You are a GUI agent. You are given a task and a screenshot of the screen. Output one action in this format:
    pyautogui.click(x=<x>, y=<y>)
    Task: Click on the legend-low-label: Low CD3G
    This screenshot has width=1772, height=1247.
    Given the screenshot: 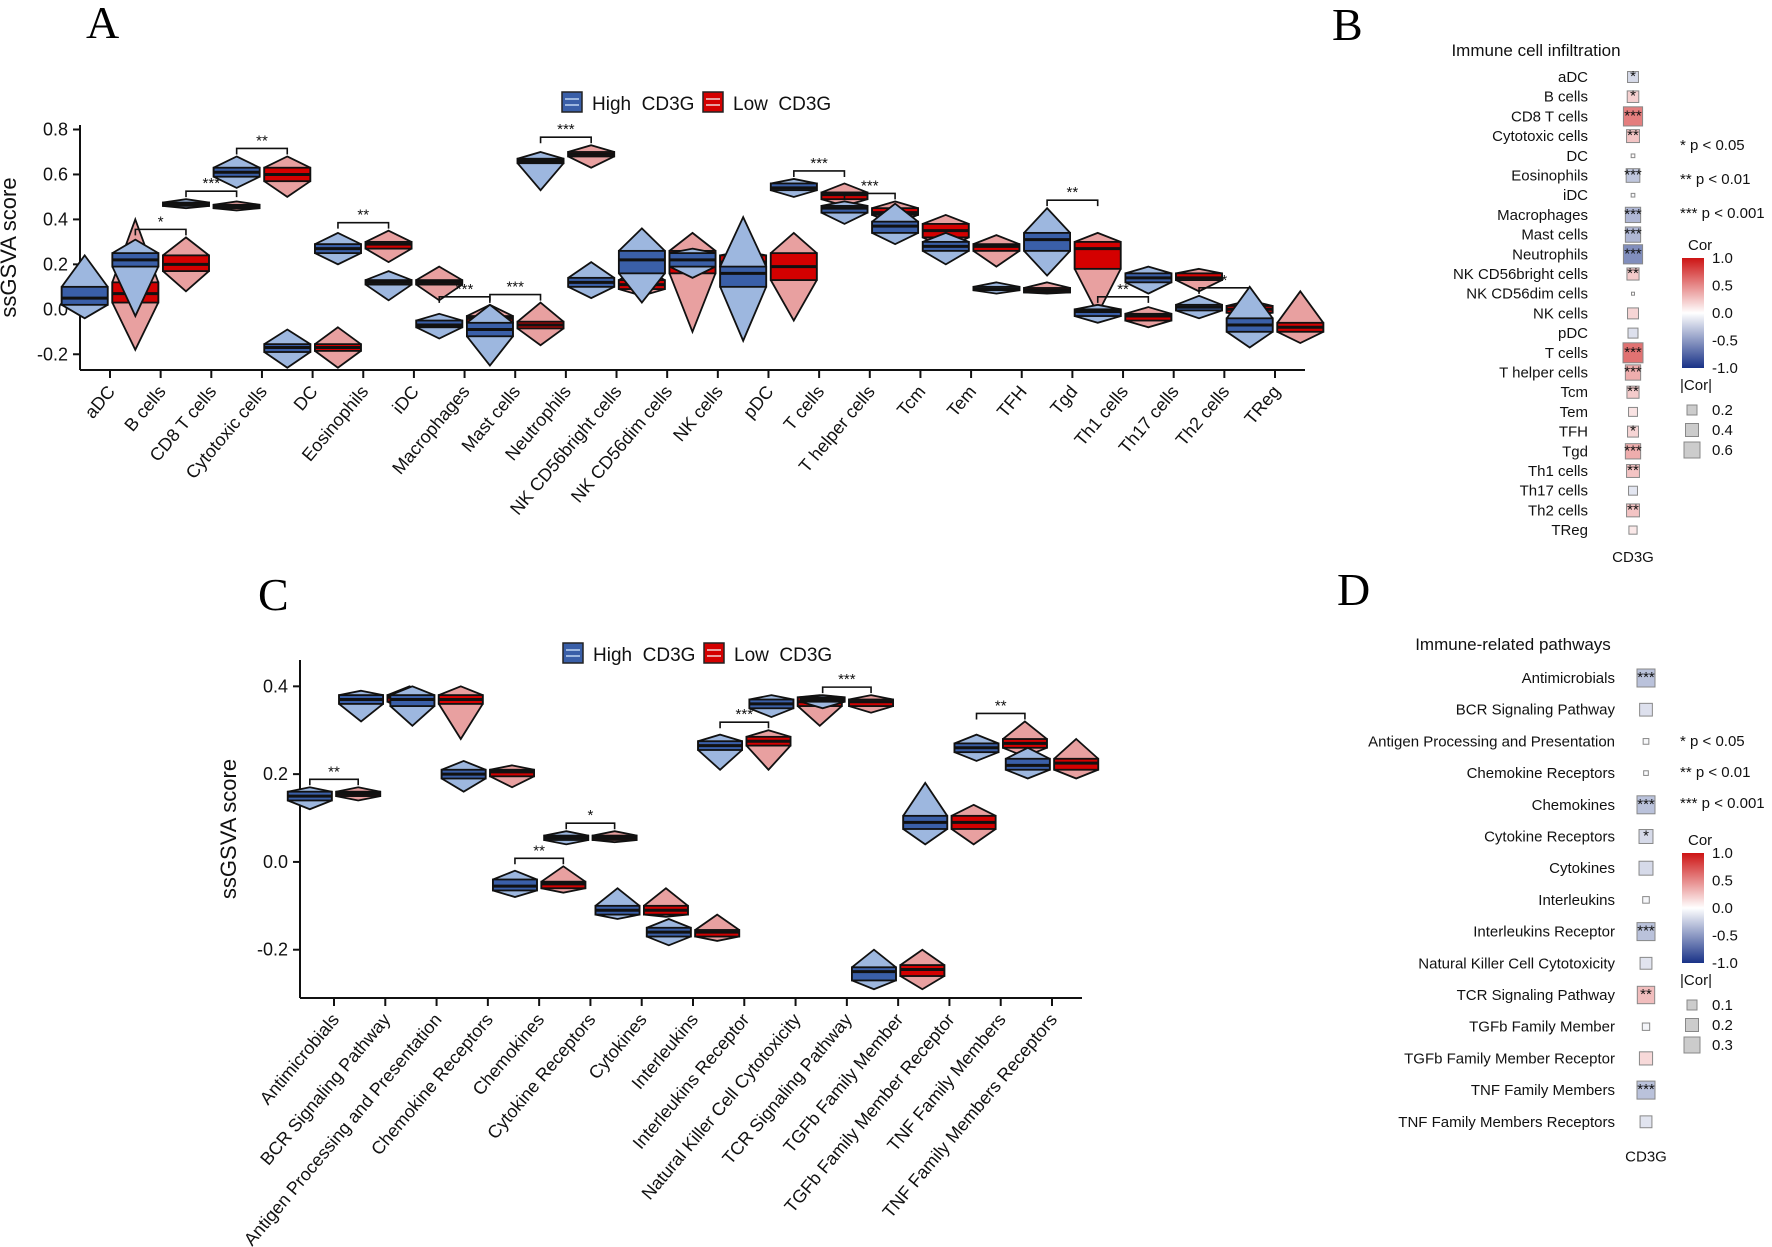 What is the action you would take?
    pyautogui.click(x=782, y=104)
    